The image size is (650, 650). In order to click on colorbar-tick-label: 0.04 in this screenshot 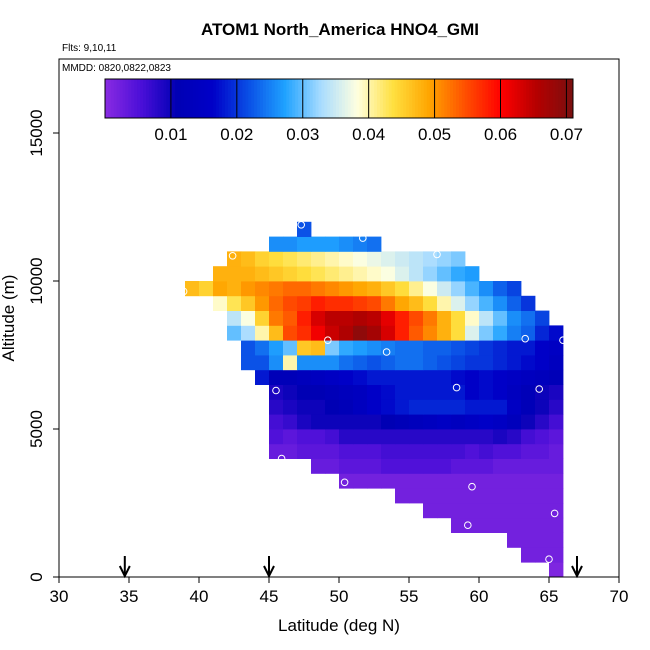, I will do `click(368, 134)`.